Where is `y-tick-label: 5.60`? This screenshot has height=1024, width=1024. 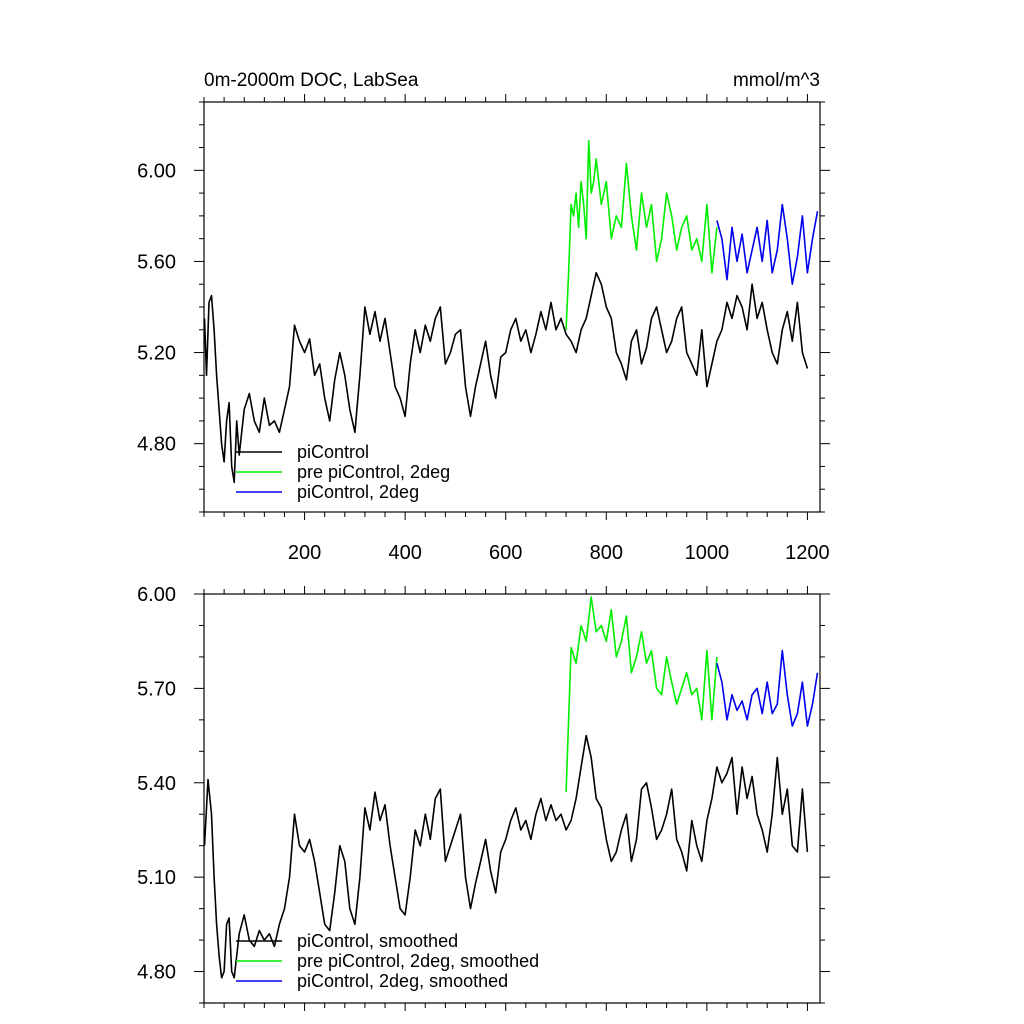 y-tick-label: 5.60 is located at coordinates (156, 262).